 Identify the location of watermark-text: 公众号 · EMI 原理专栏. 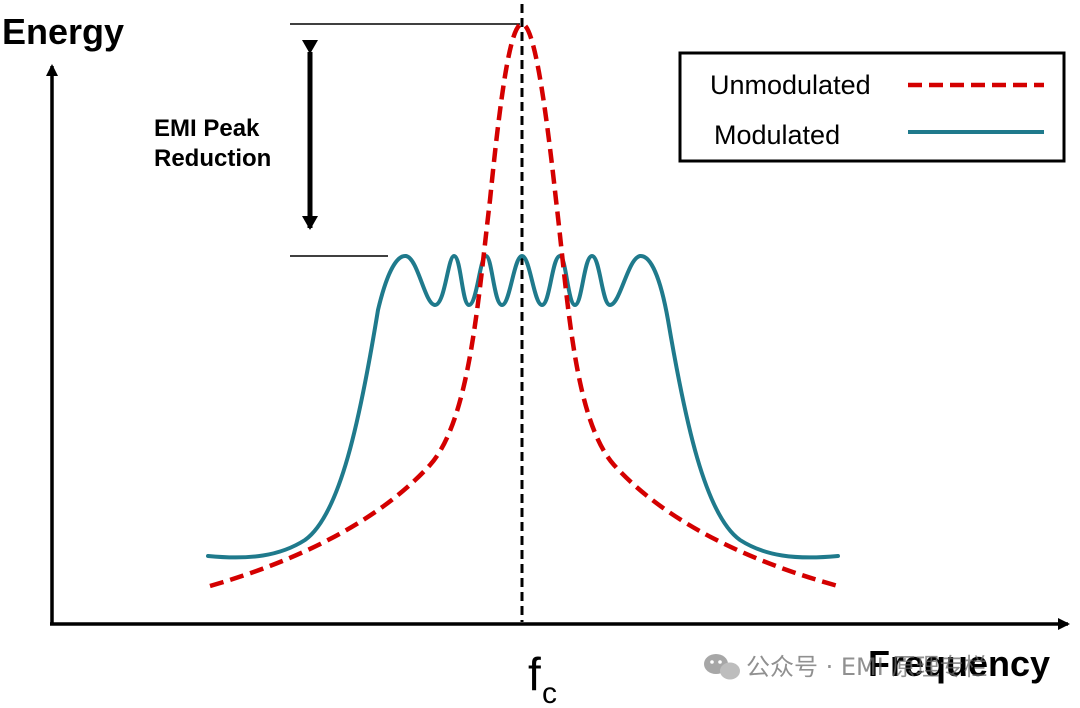
(866, 667).